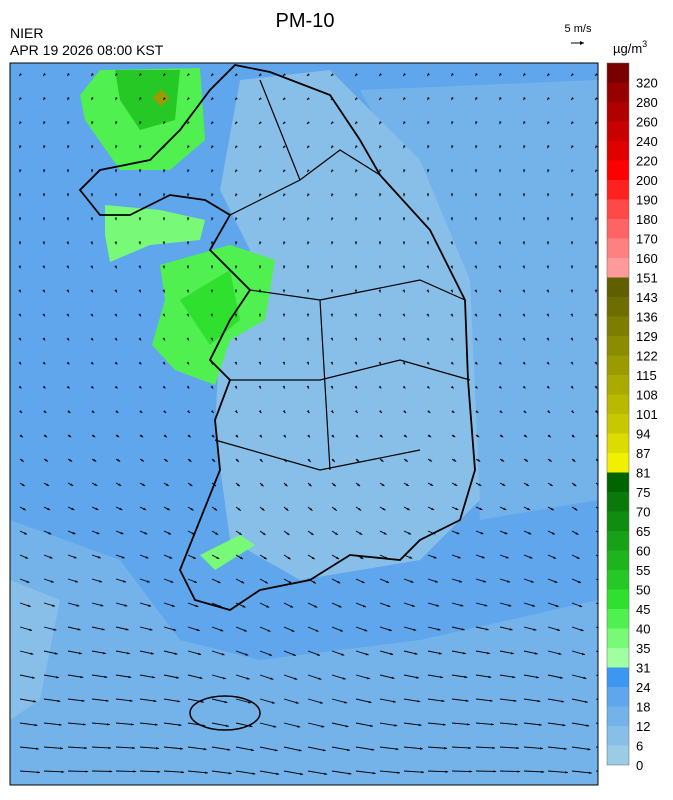  What do you see at coordinates (647, 83) in the screenshot?
I see `colorbar-label: 320` at bounding box center [647, 83].